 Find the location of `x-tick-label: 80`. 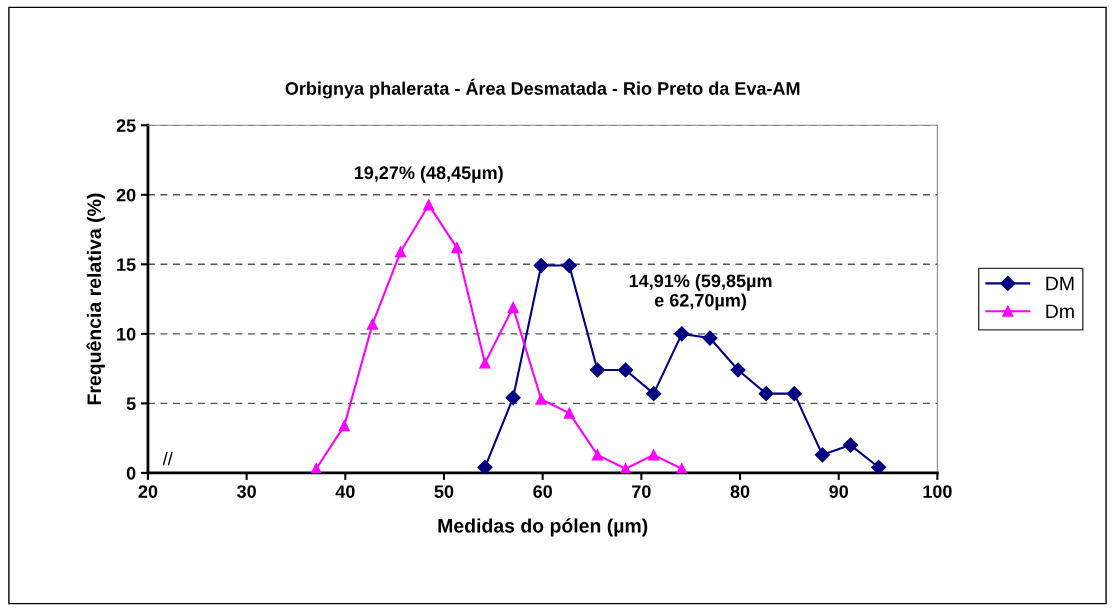

x-tick-label: 80 is located at coordinates (740, 491).